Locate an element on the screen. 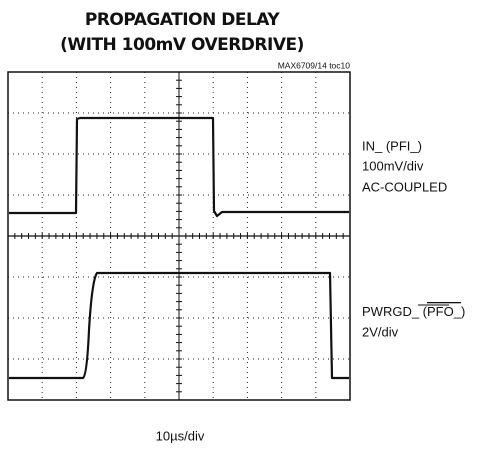  channel-label: PWRGD_ (PFO_) is located at coordinates (413, 311).